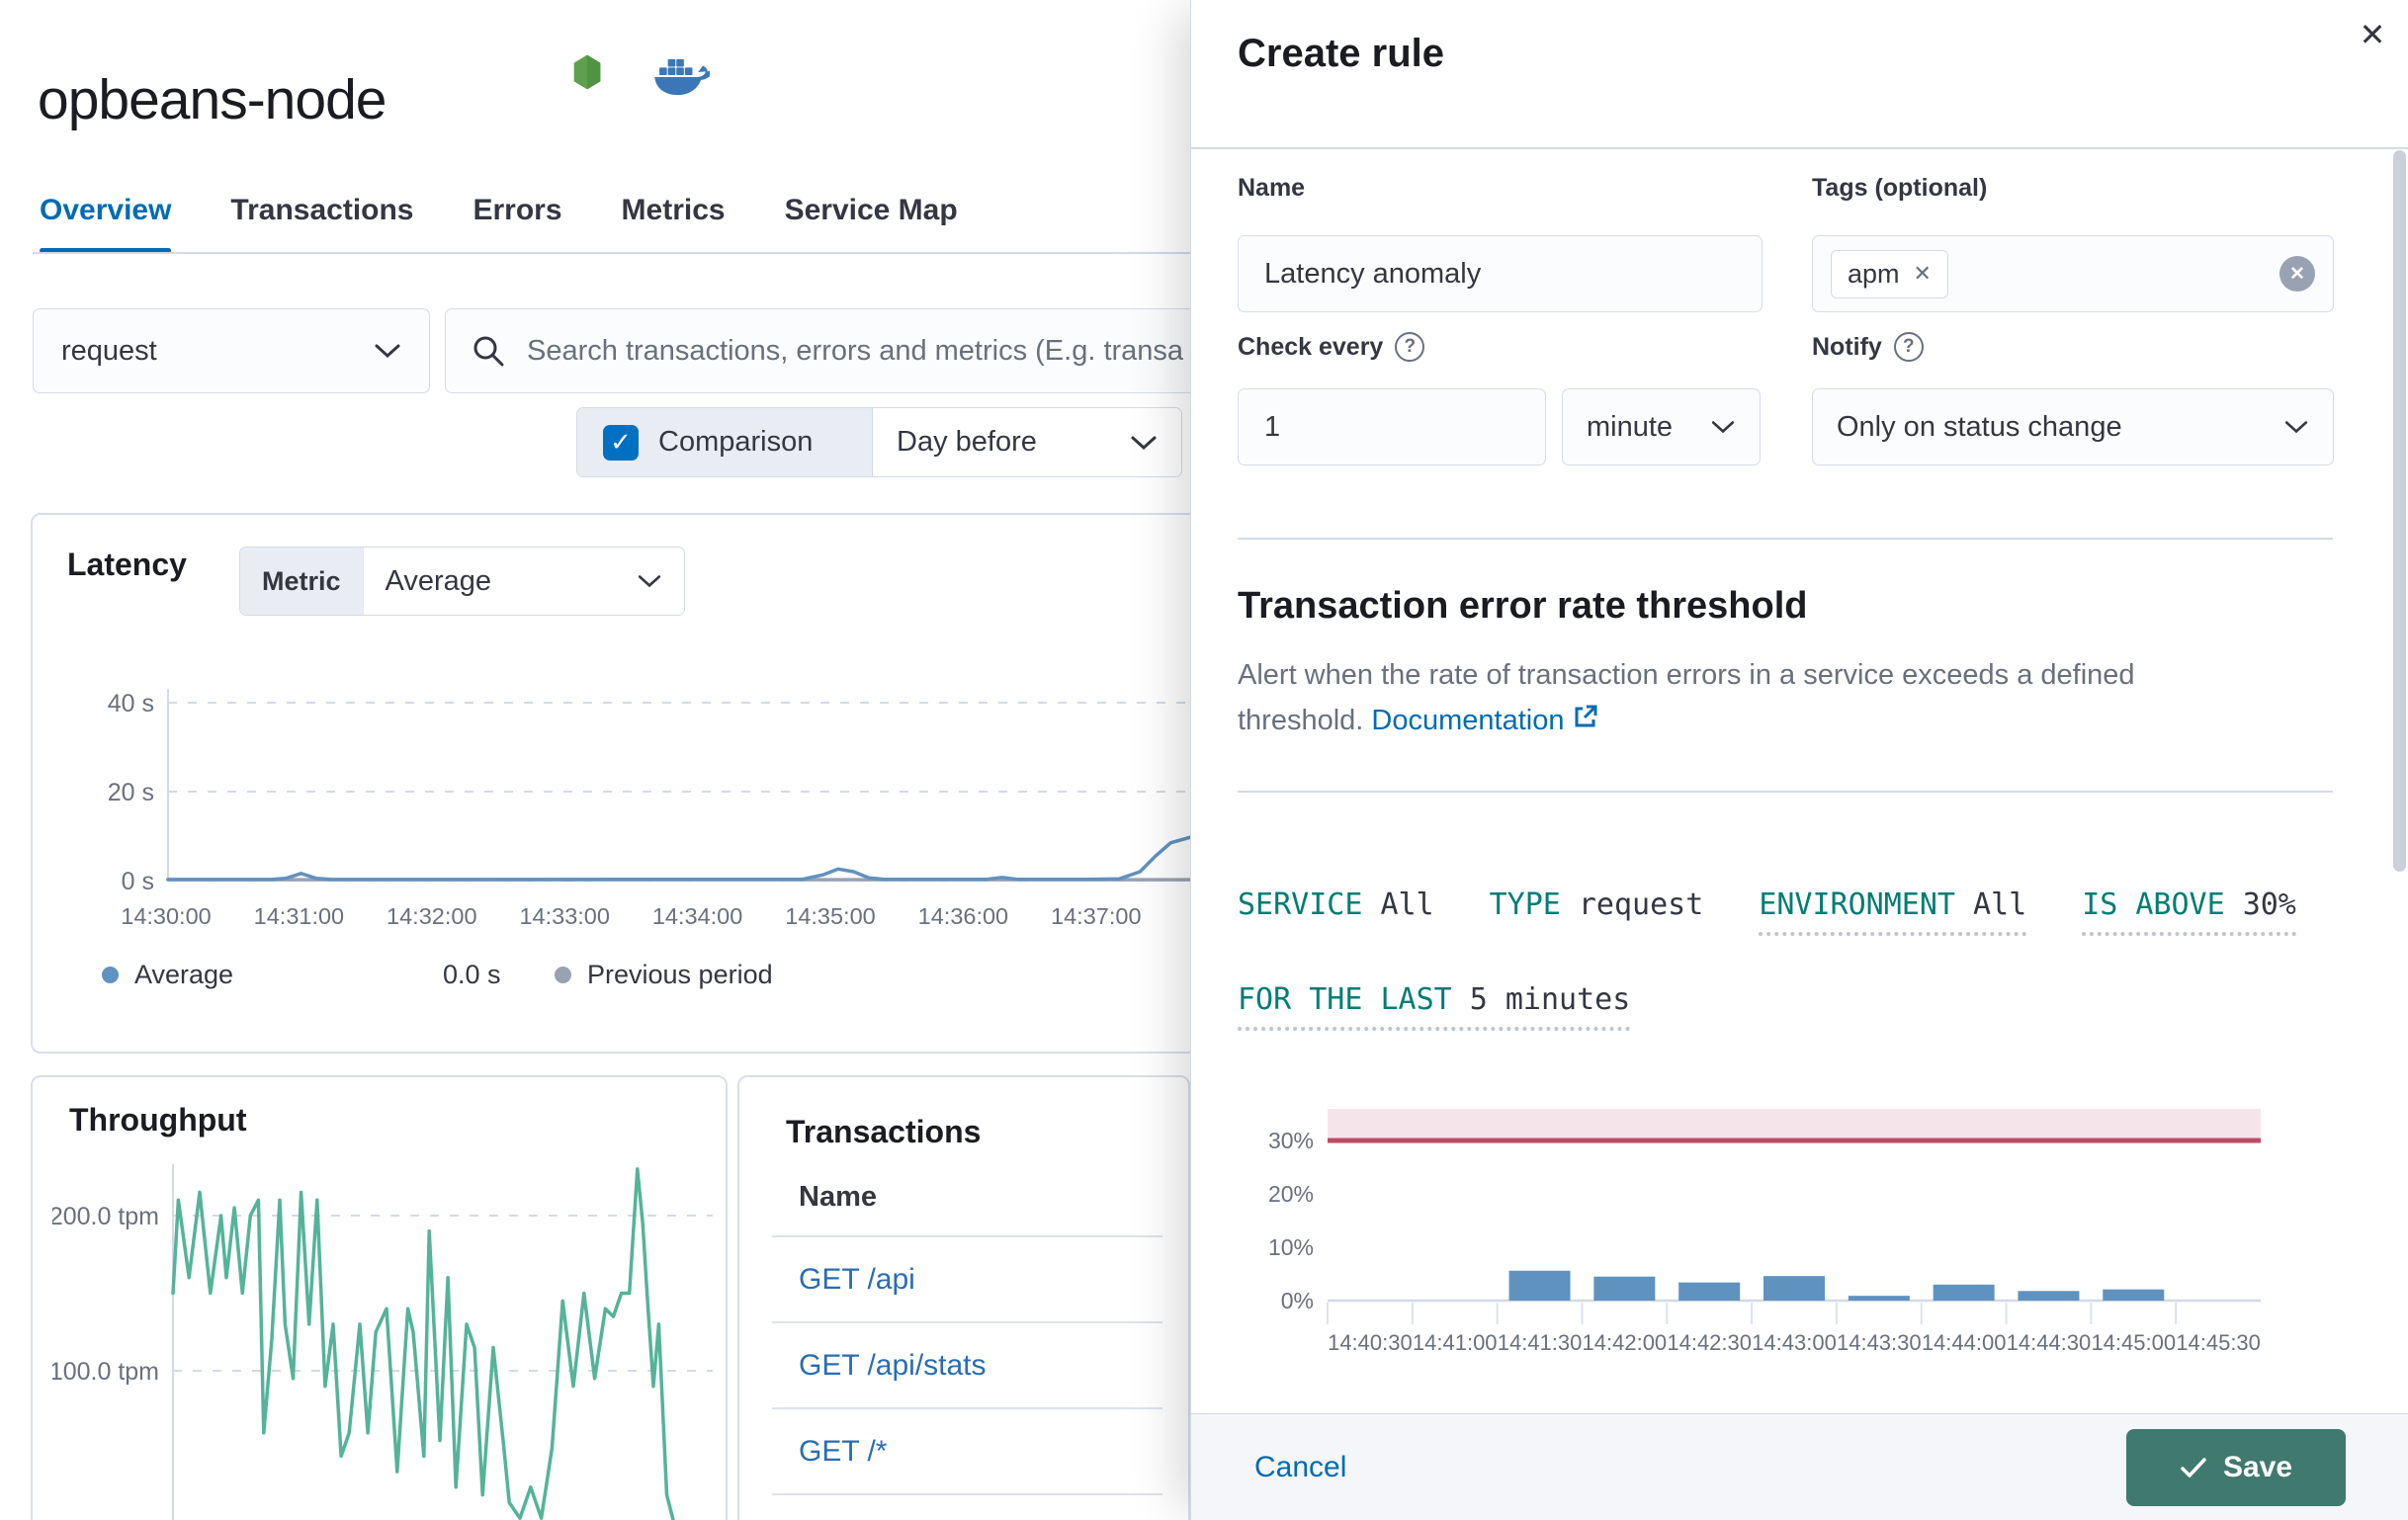 The height and width of the screenshot is (1520, 2408). I want to click on check-every-unit-select: minute, so click(1661, 426).